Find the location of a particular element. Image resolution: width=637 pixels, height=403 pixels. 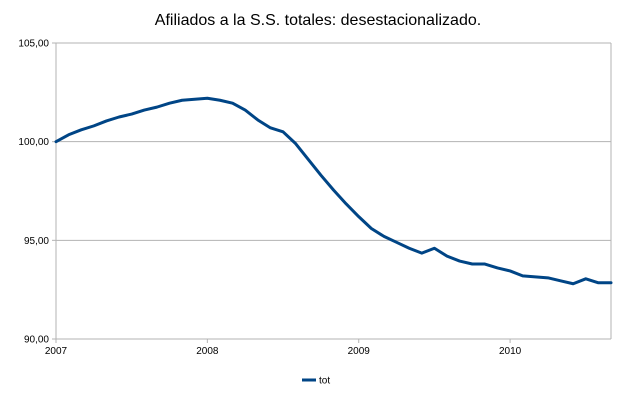

y-axis-tick-labels: 105,00 100,00 95,00 90,00 is located at coordinates (33, 192).